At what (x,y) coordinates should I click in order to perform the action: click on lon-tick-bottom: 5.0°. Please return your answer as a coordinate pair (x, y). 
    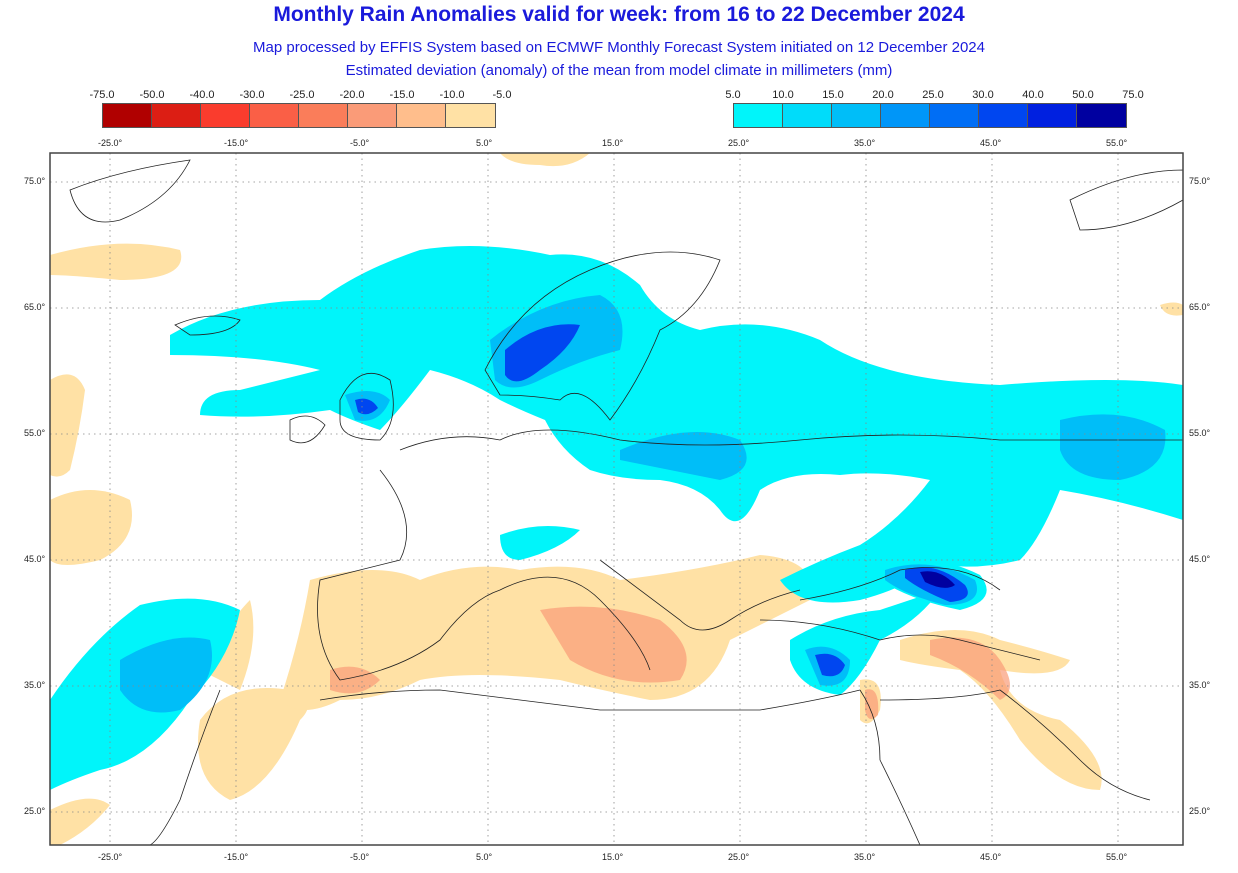
    Looking at the image, I should click on (484, 857).